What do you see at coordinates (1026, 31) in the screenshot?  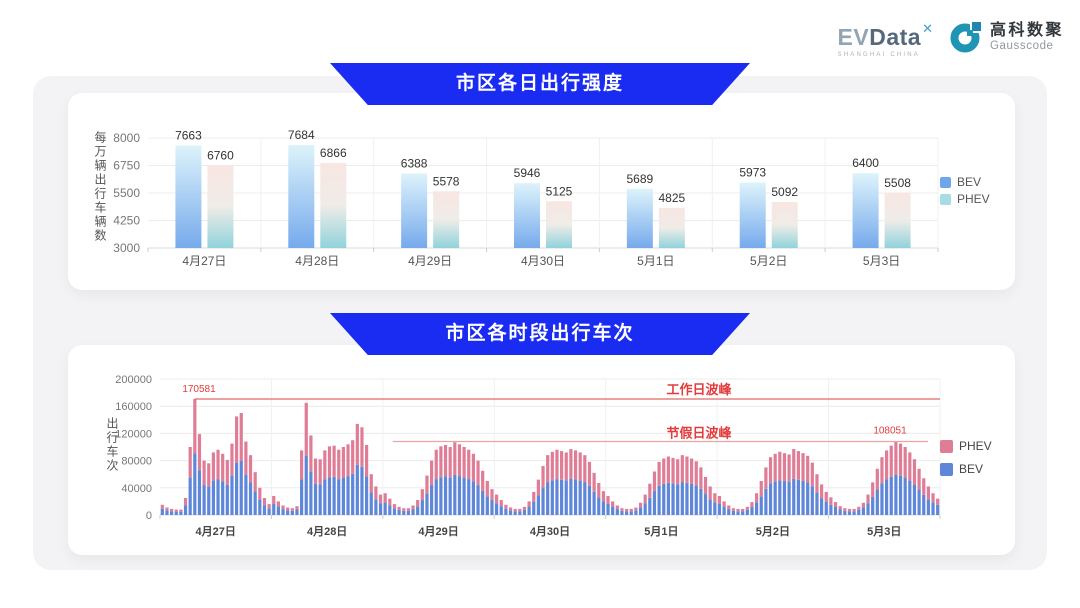 I see `gausscode-name-cn: 高科数聚` at bounding box center [1026, 31].